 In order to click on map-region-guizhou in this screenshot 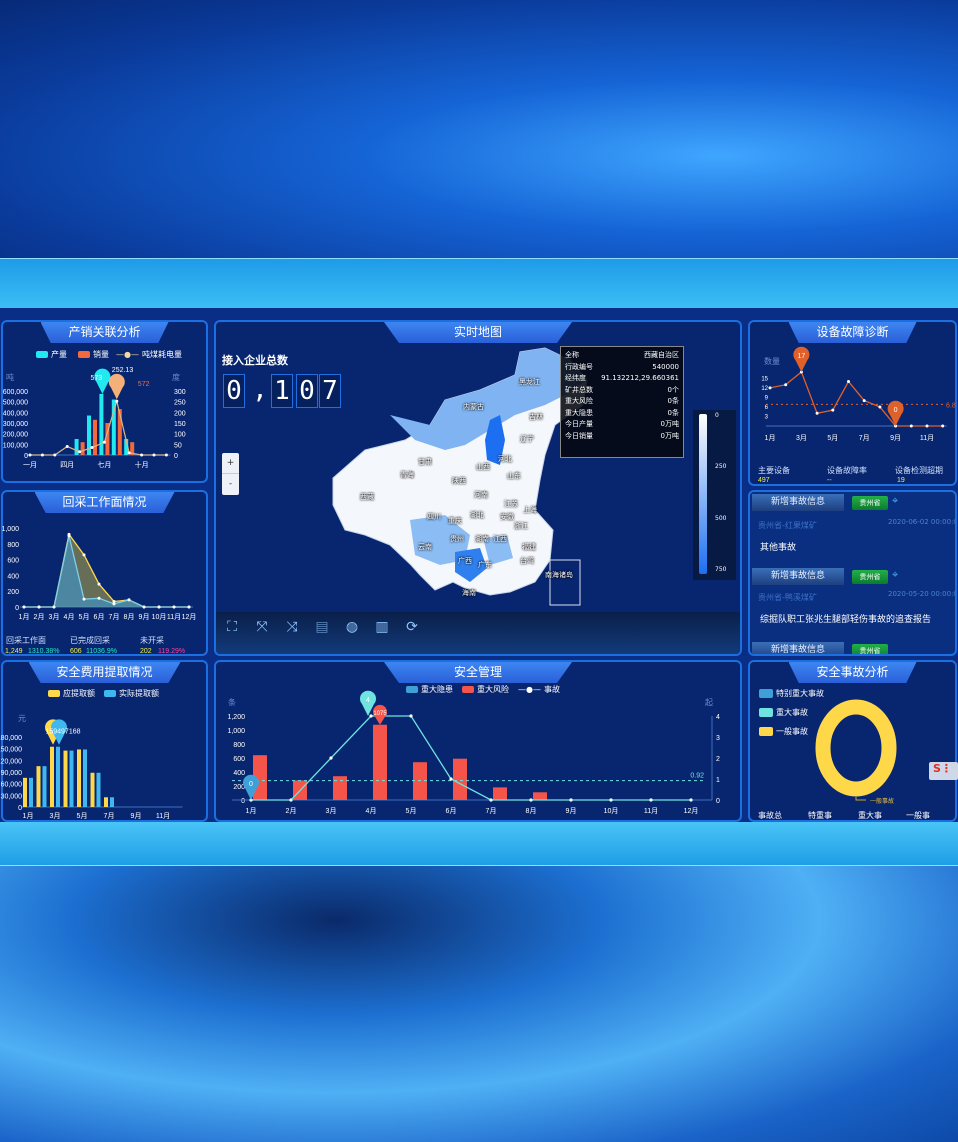, I will do `click(471, 565)`.